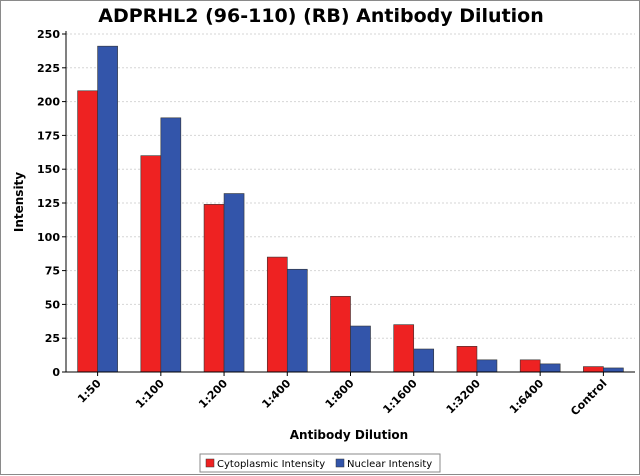 The height and width of the screenshot is (476, 640). Describe the element at coordinates (53, 304) in the screenshot. I see `y-tick-label: 50` at that location.